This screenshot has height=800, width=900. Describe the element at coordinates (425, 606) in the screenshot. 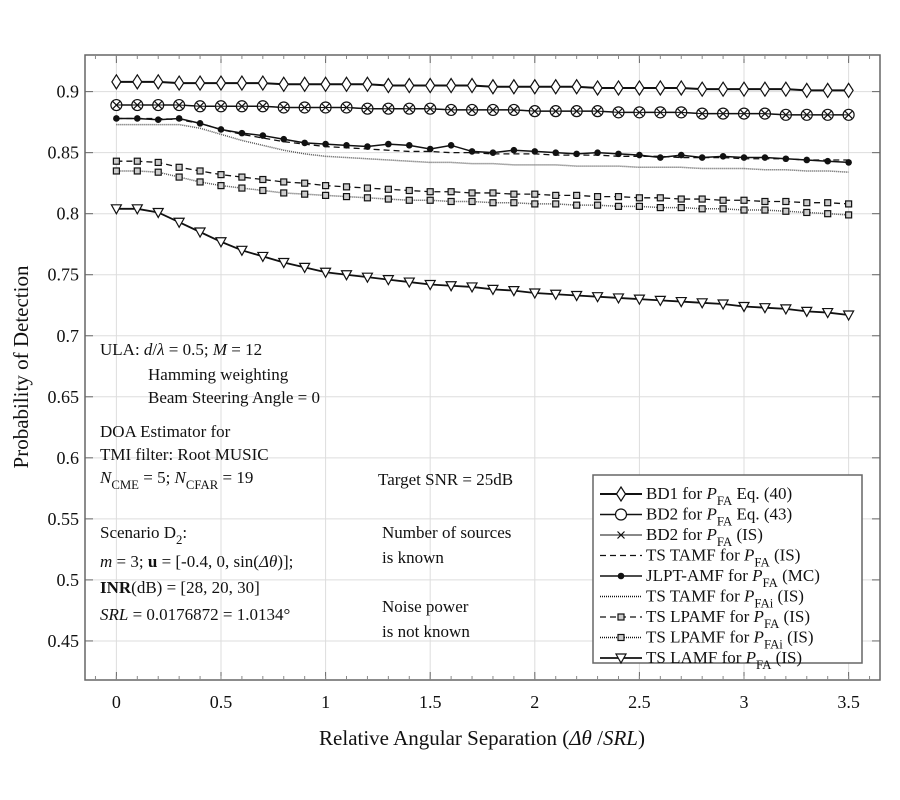

I see `annotation-text: Noise power` at that location.